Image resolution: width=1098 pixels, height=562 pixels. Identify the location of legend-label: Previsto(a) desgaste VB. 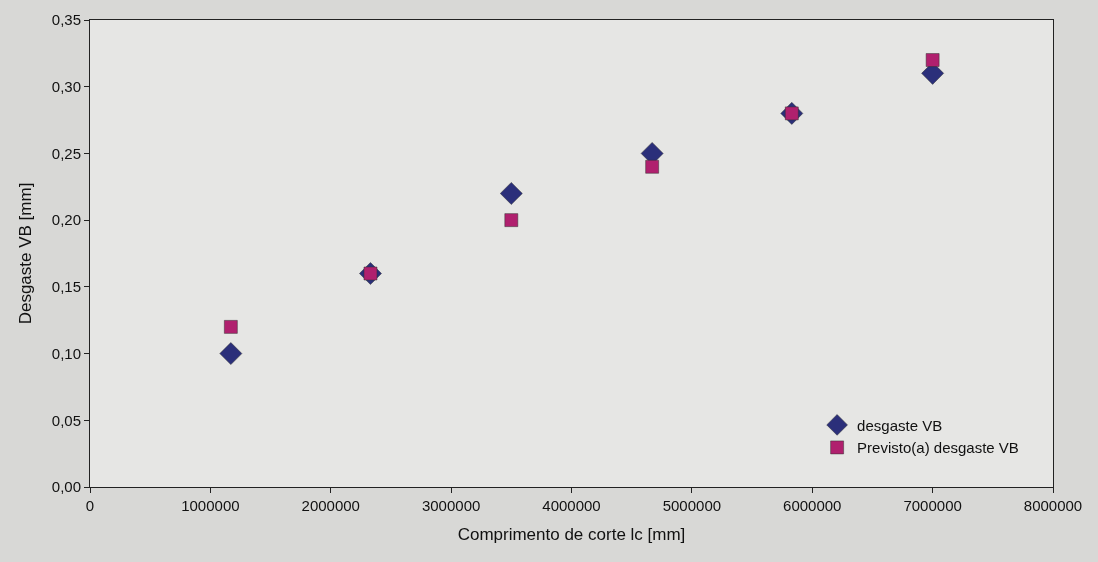
(938, 448).